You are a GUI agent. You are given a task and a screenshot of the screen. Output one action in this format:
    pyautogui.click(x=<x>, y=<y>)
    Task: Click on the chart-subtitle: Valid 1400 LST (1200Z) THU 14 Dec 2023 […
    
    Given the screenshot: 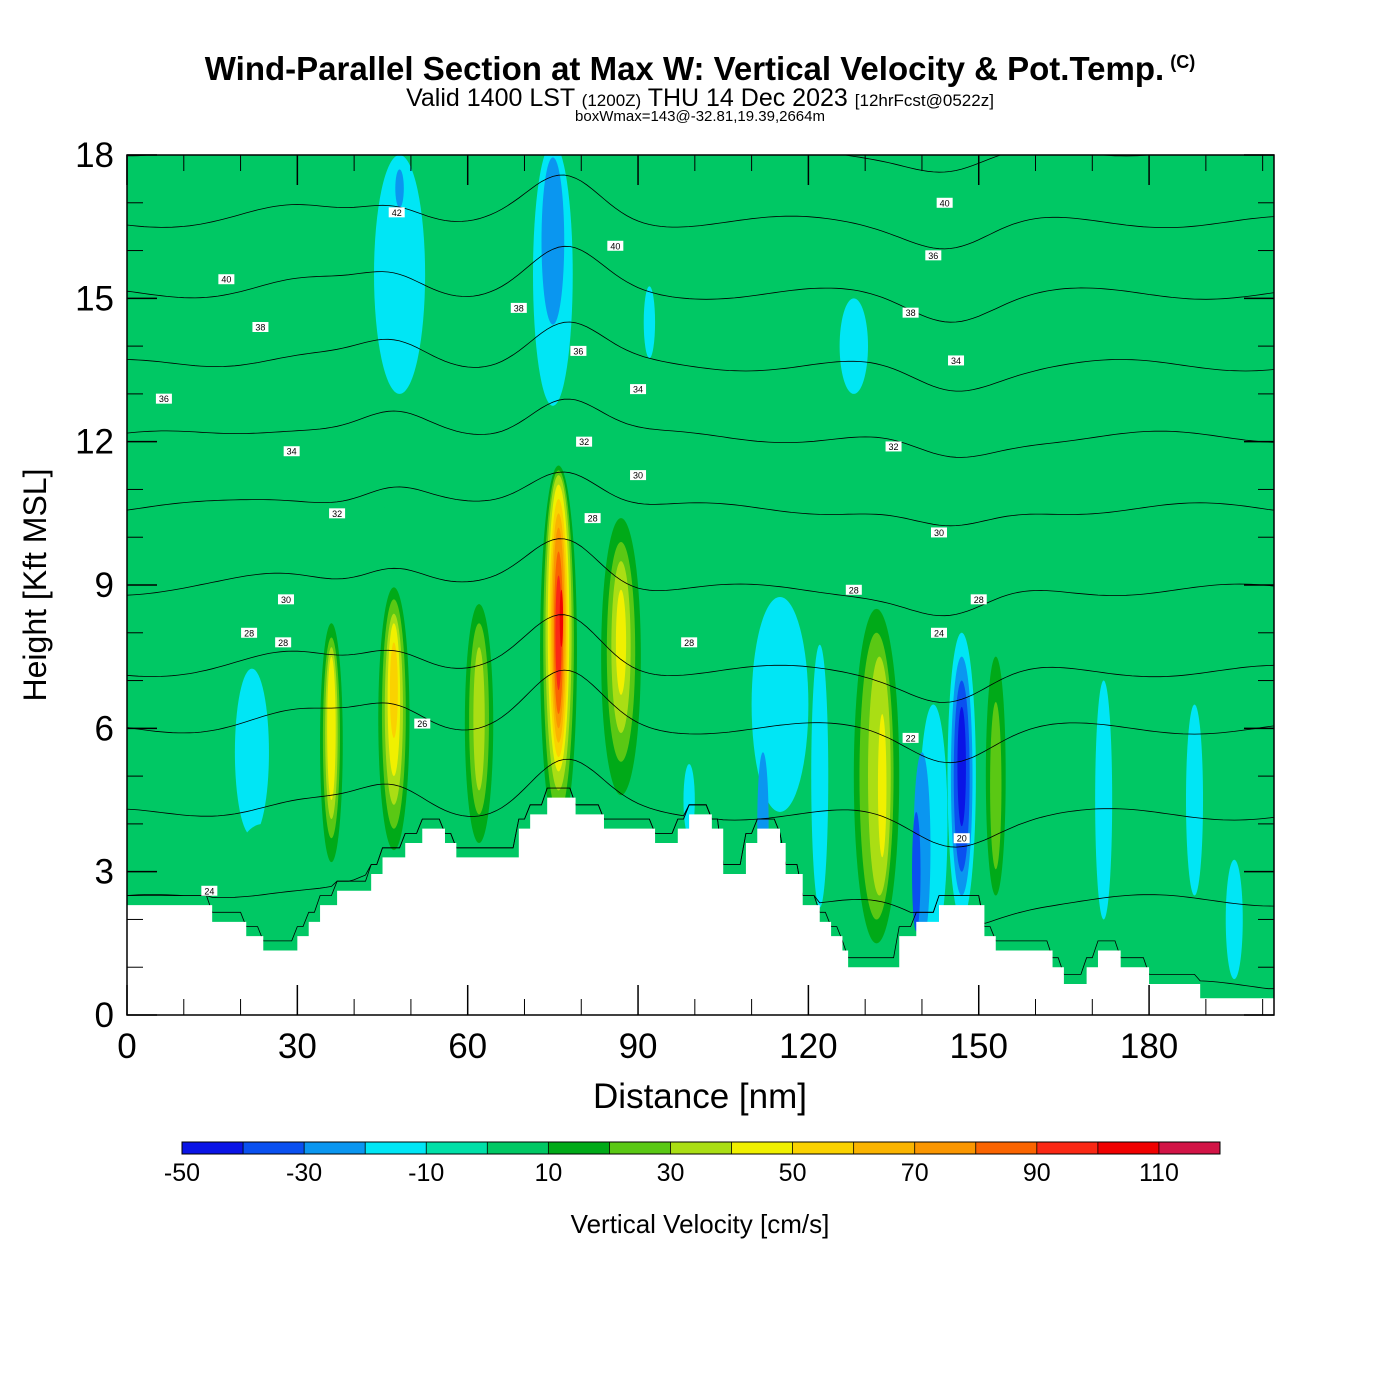 What is the action you would take?
    pyautogui.click(x=700, y=98)
    